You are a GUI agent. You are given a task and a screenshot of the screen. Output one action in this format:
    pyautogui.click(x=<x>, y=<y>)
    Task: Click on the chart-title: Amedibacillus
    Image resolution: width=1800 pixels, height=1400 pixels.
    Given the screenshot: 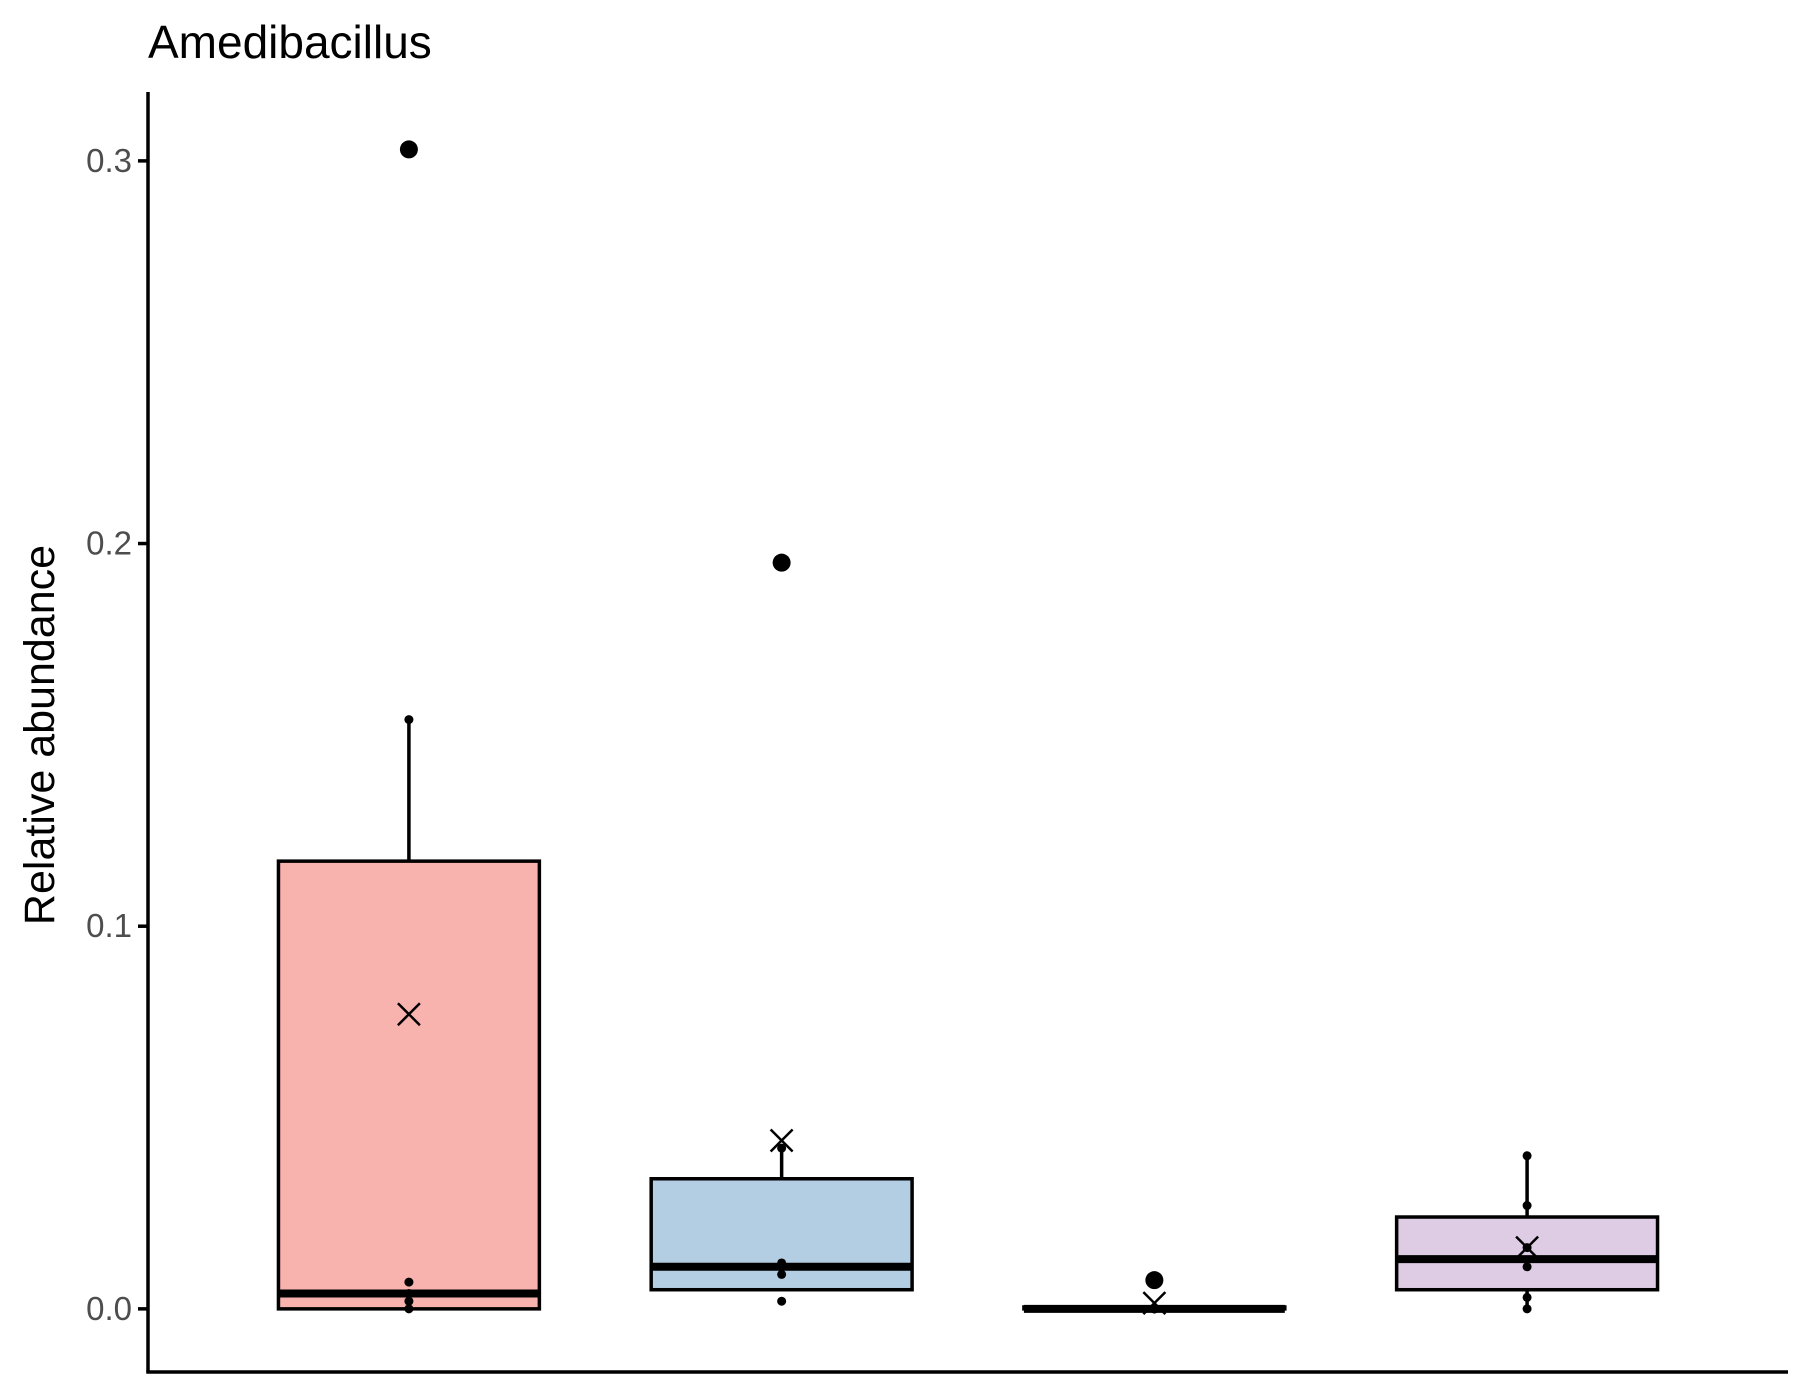 What is the action you would take?
    pyautogui.click(x=290, y=42)
    